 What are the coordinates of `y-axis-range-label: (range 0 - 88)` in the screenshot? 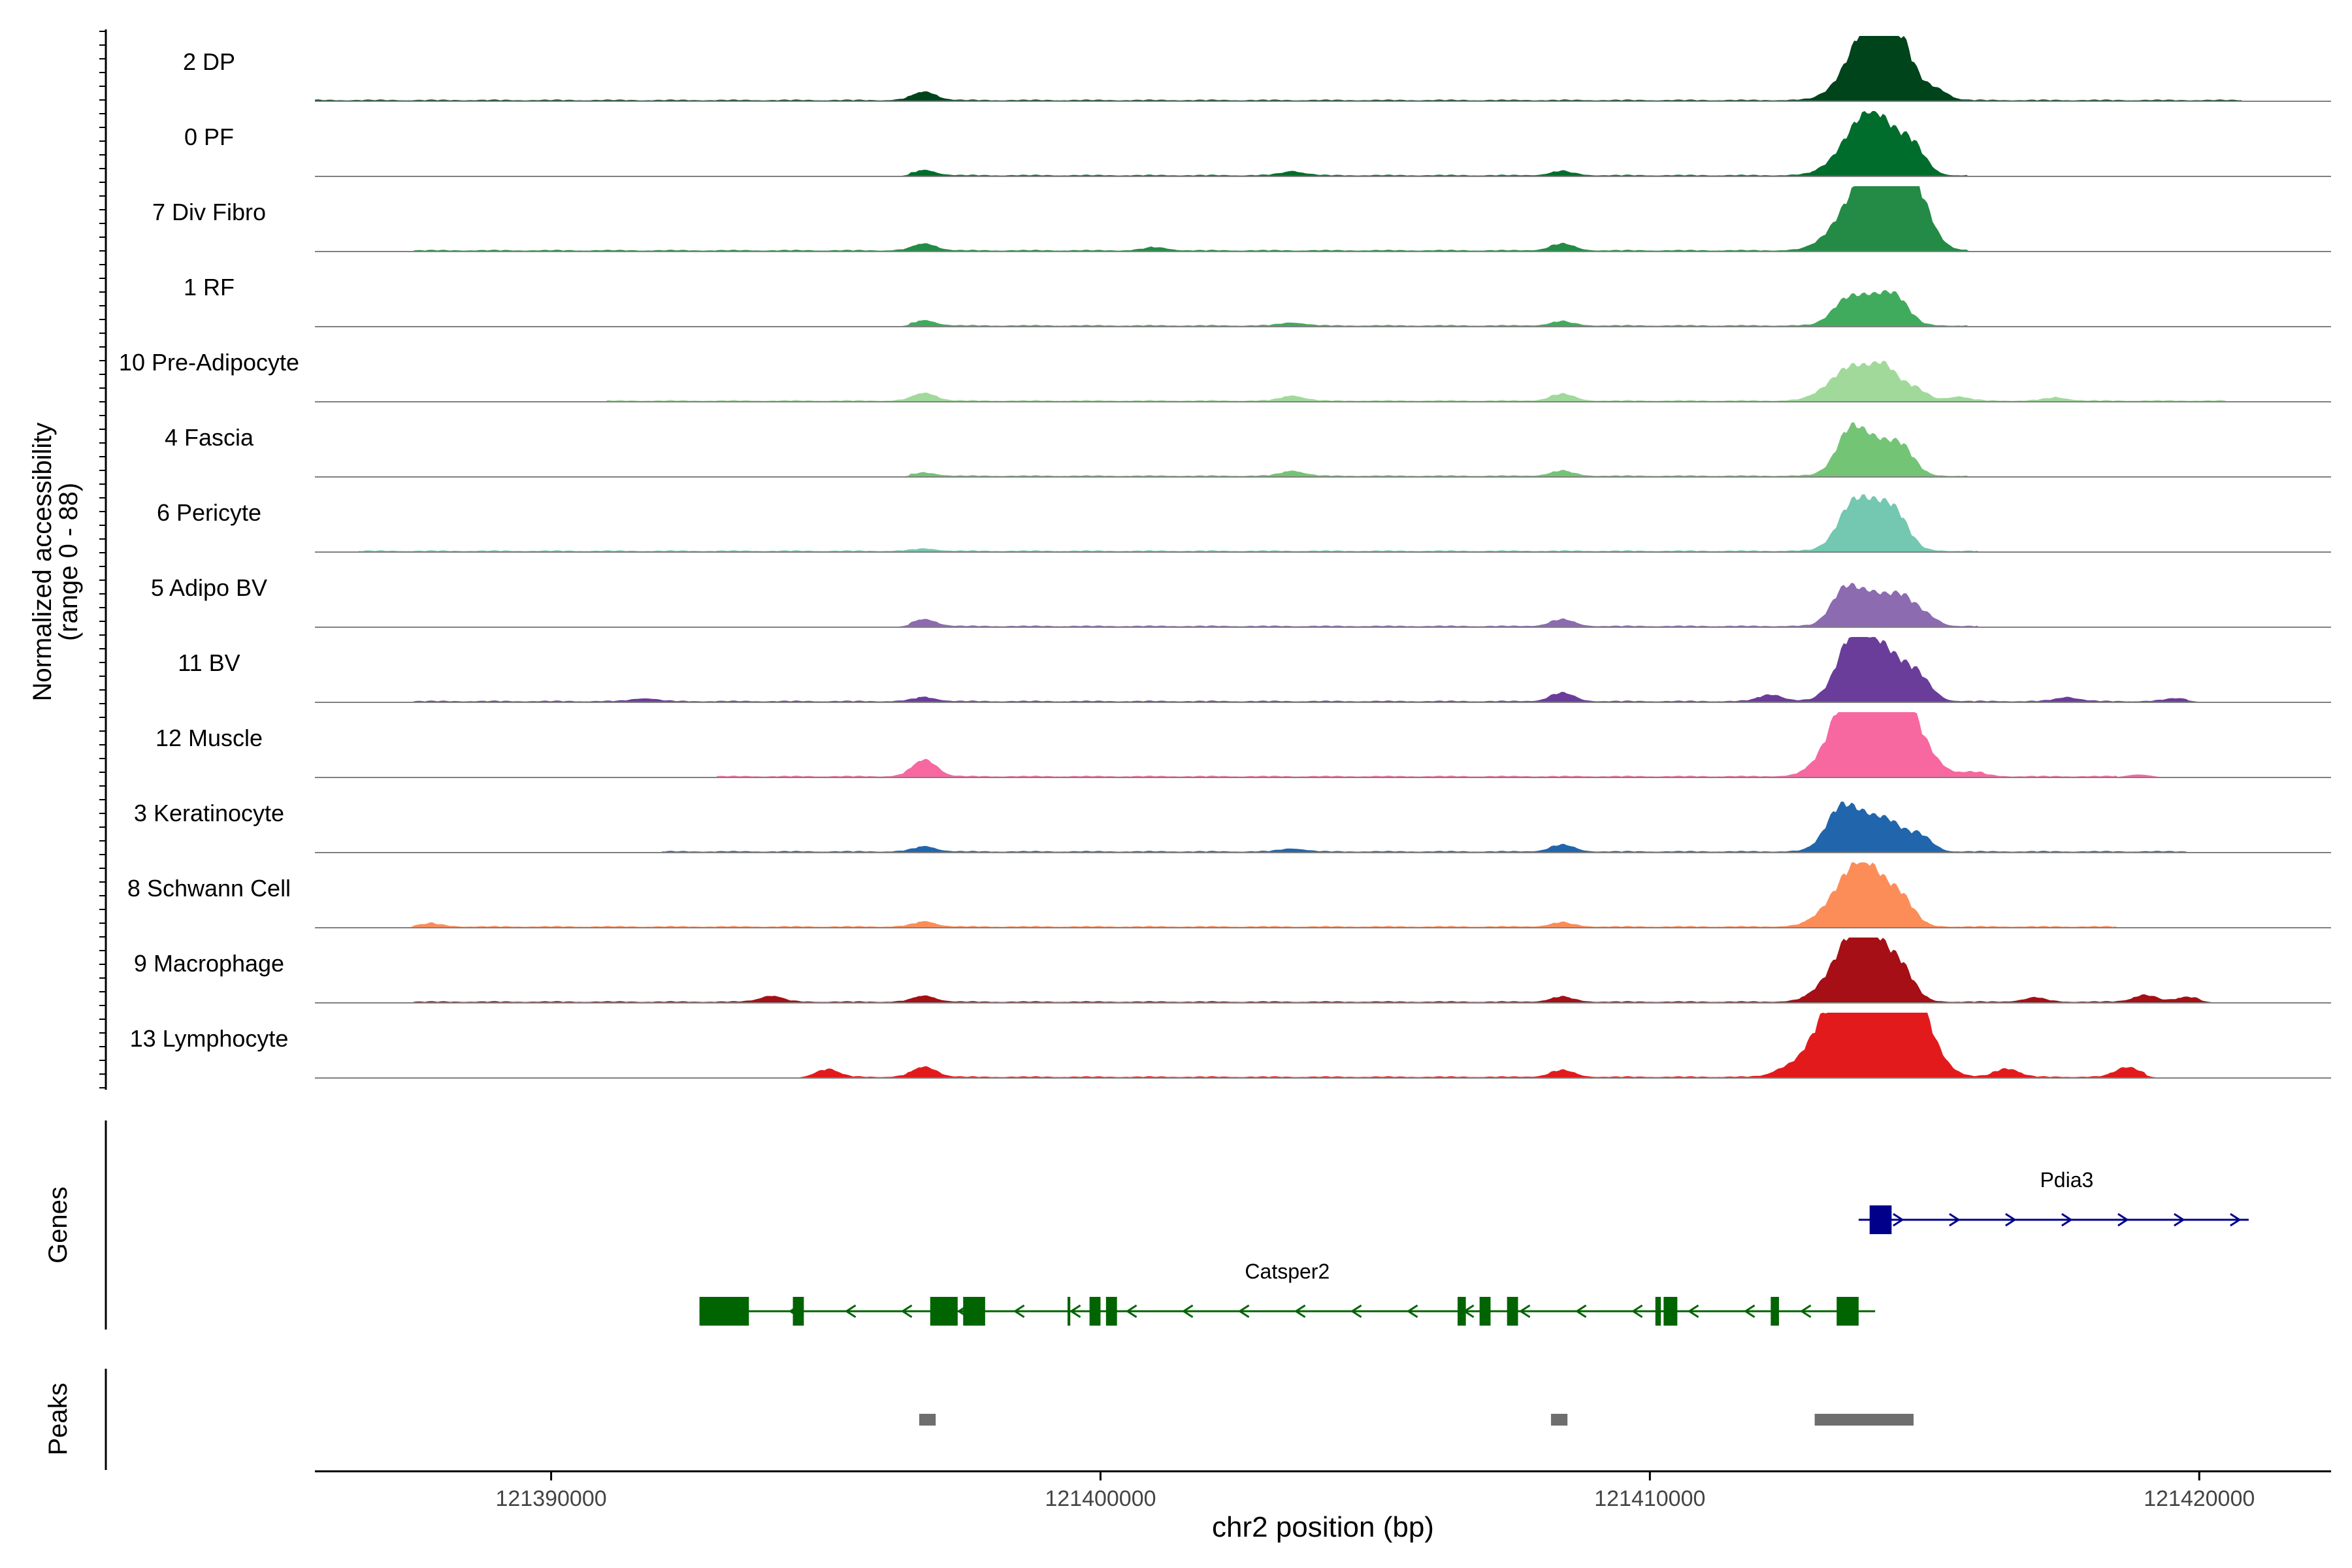 It's located at (68, 562).